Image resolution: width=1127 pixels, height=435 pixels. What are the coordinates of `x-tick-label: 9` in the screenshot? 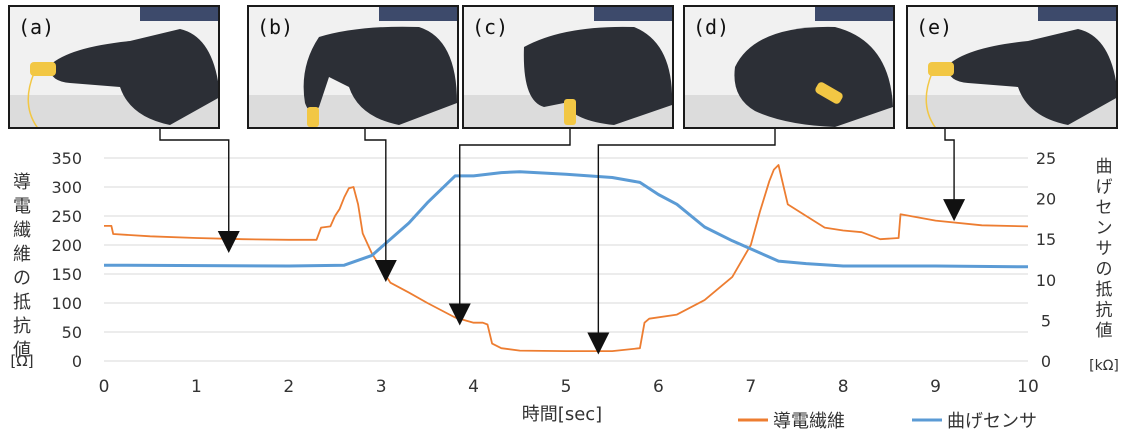 It's located at (935, 387).